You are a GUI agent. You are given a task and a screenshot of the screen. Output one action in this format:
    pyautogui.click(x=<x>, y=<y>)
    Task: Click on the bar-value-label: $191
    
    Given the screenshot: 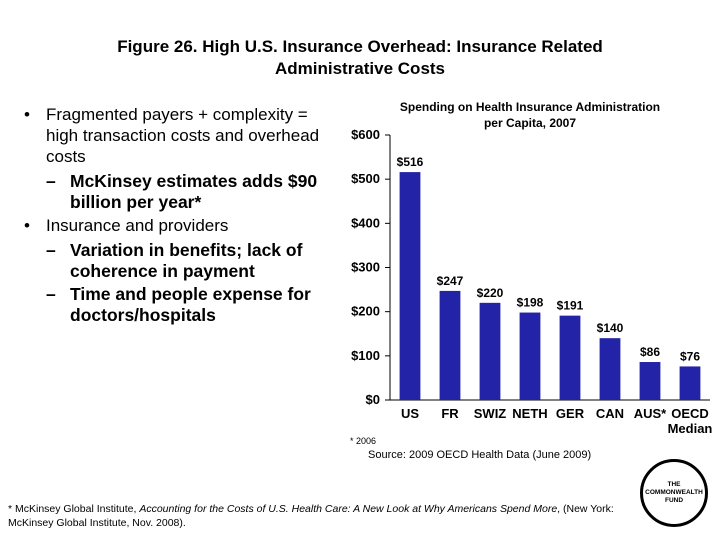 What is the action you would take?
    pyautogui.click(x=570, y=306)
    